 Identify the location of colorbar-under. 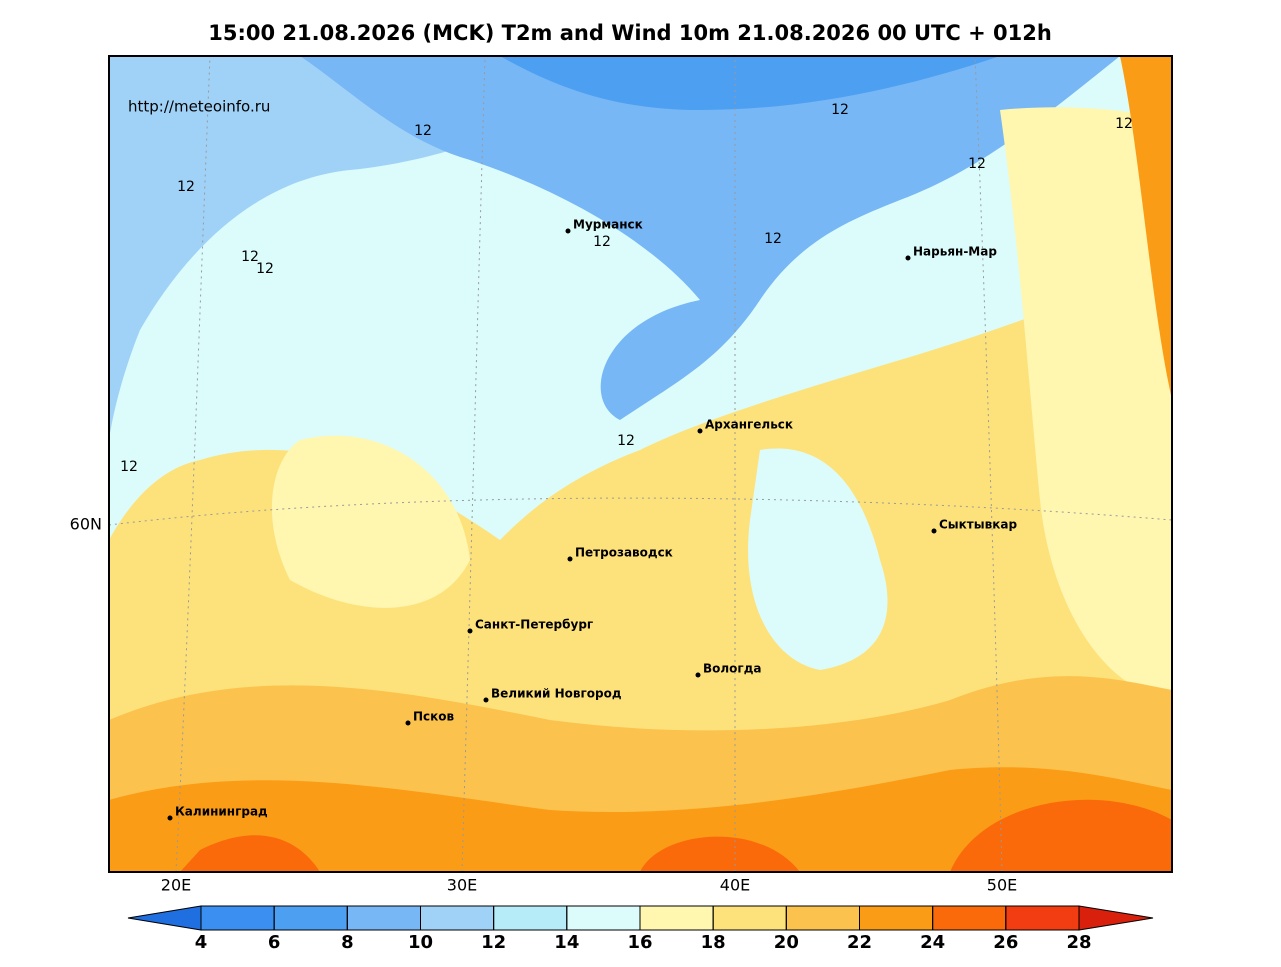
(164, 918).